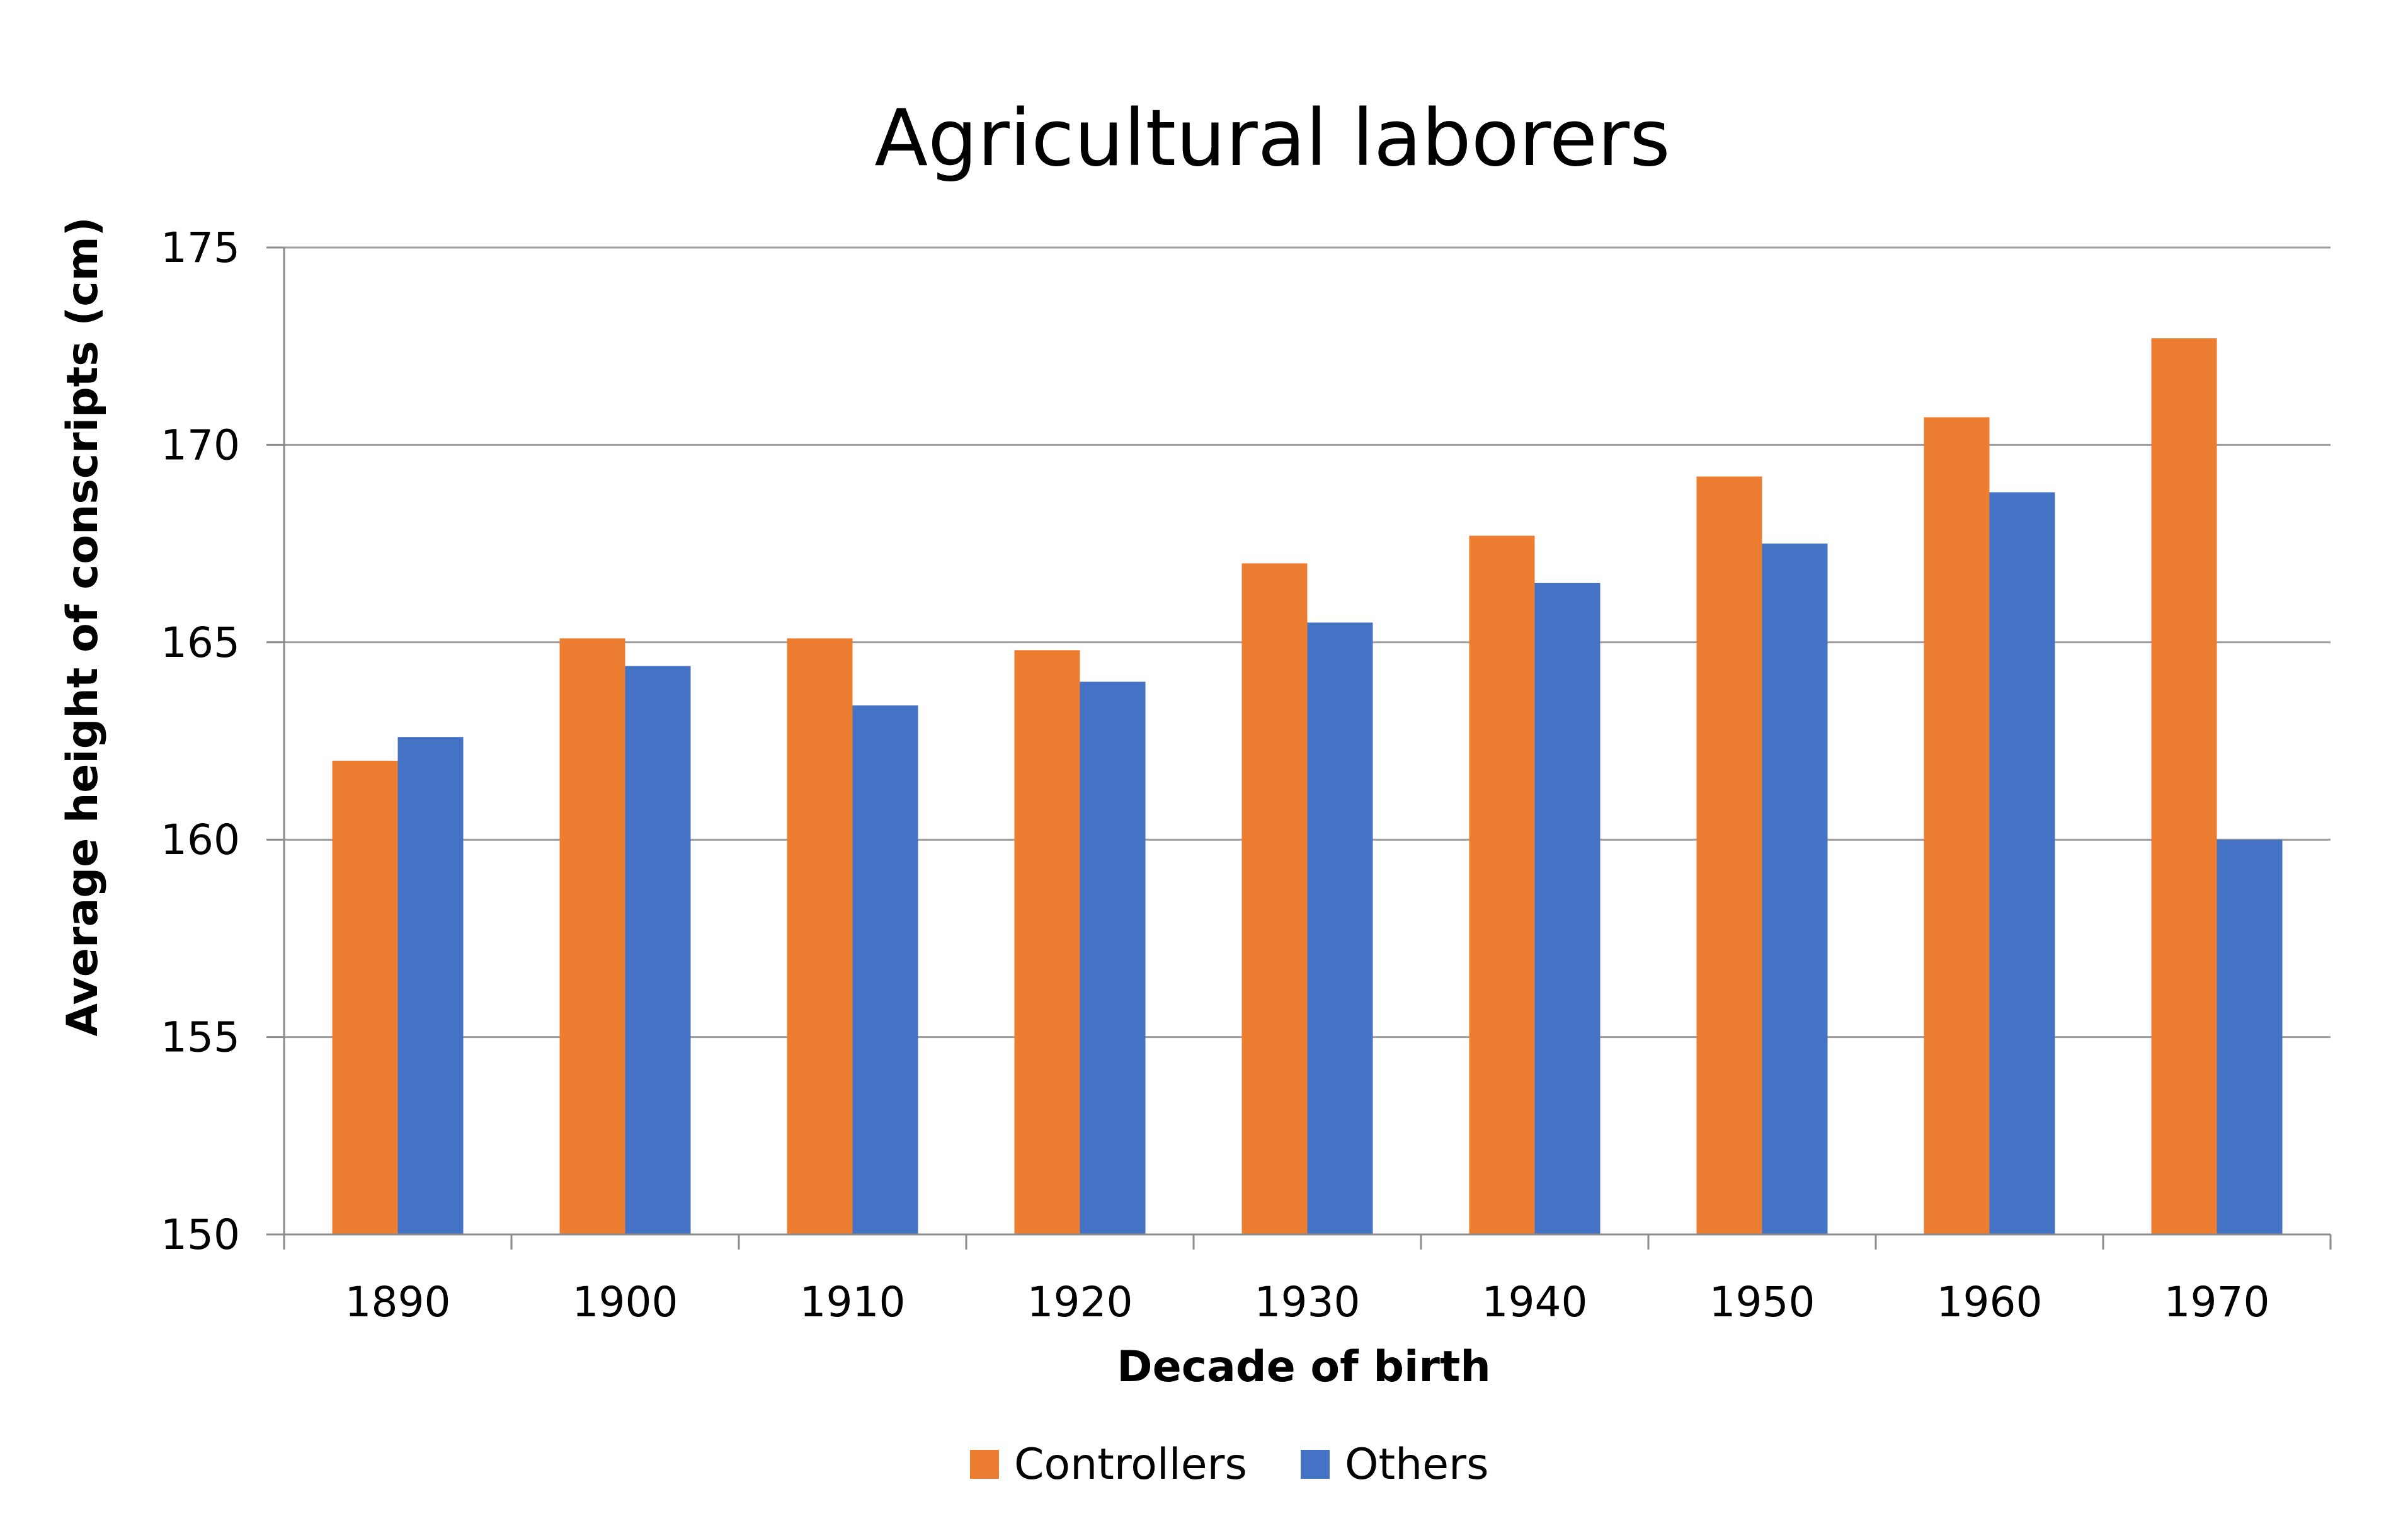  I want to click on y-tick-label: 150, so click(200, 1235).